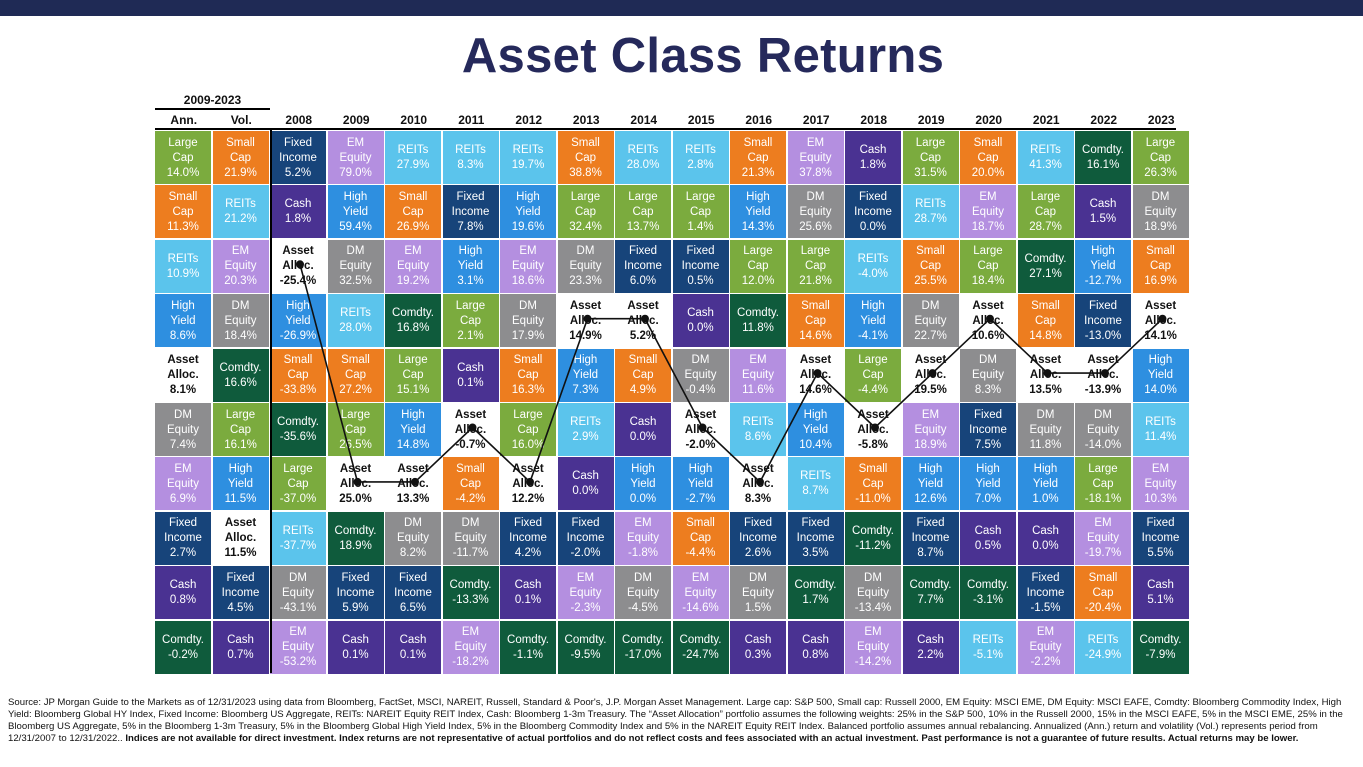  Describe the element at coordinates (355, 545) in the screenshot. I see `cell-return-value: 18.9%` at that location.